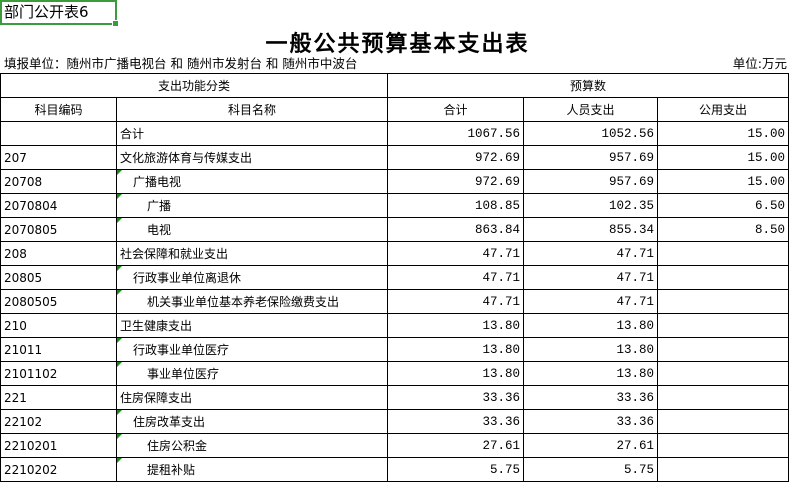 This screenshot has height=487, width=795. I want to click on cell-code: 2080505, so click(58, 301).